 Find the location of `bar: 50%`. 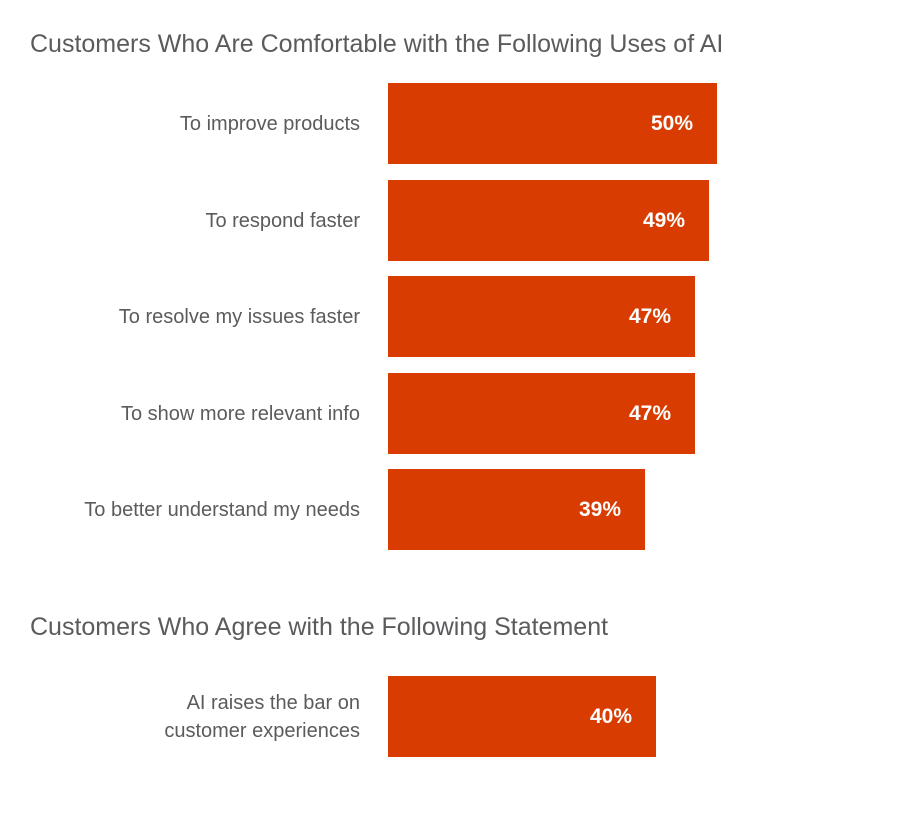

bar: 50% is located at coordinates (552, 123).